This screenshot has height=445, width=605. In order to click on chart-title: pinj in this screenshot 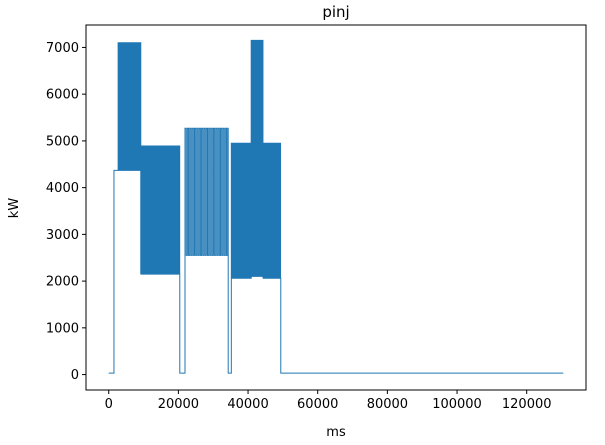, I will do `click(335, 12)`.